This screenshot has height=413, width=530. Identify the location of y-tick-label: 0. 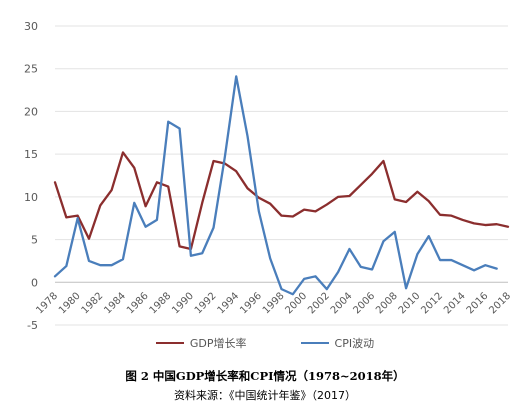
(34, 282).